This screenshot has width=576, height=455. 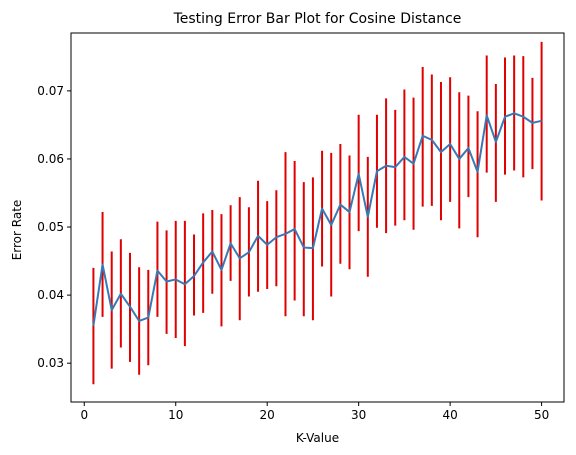 What do you see at coordinates (50, 91) in the screenshot?
I see `y-tick-label: 0.07` at bounding box center [50, 91].